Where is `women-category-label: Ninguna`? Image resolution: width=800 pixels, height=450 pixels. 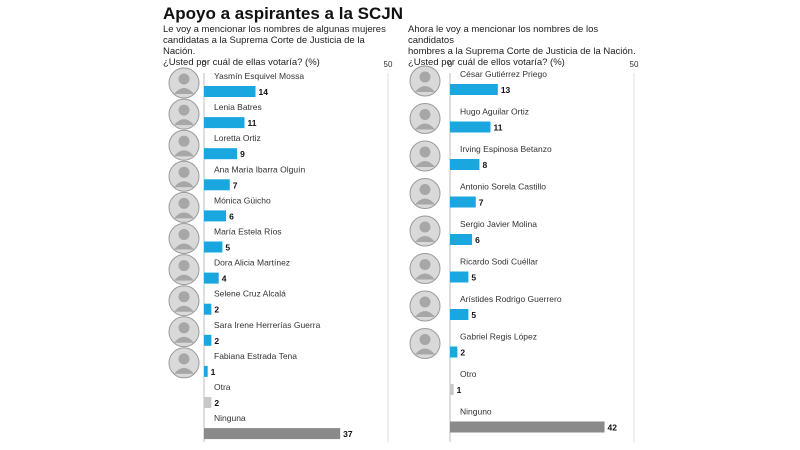 women-category-label: Ninguna is located at coordinates (230, 418).